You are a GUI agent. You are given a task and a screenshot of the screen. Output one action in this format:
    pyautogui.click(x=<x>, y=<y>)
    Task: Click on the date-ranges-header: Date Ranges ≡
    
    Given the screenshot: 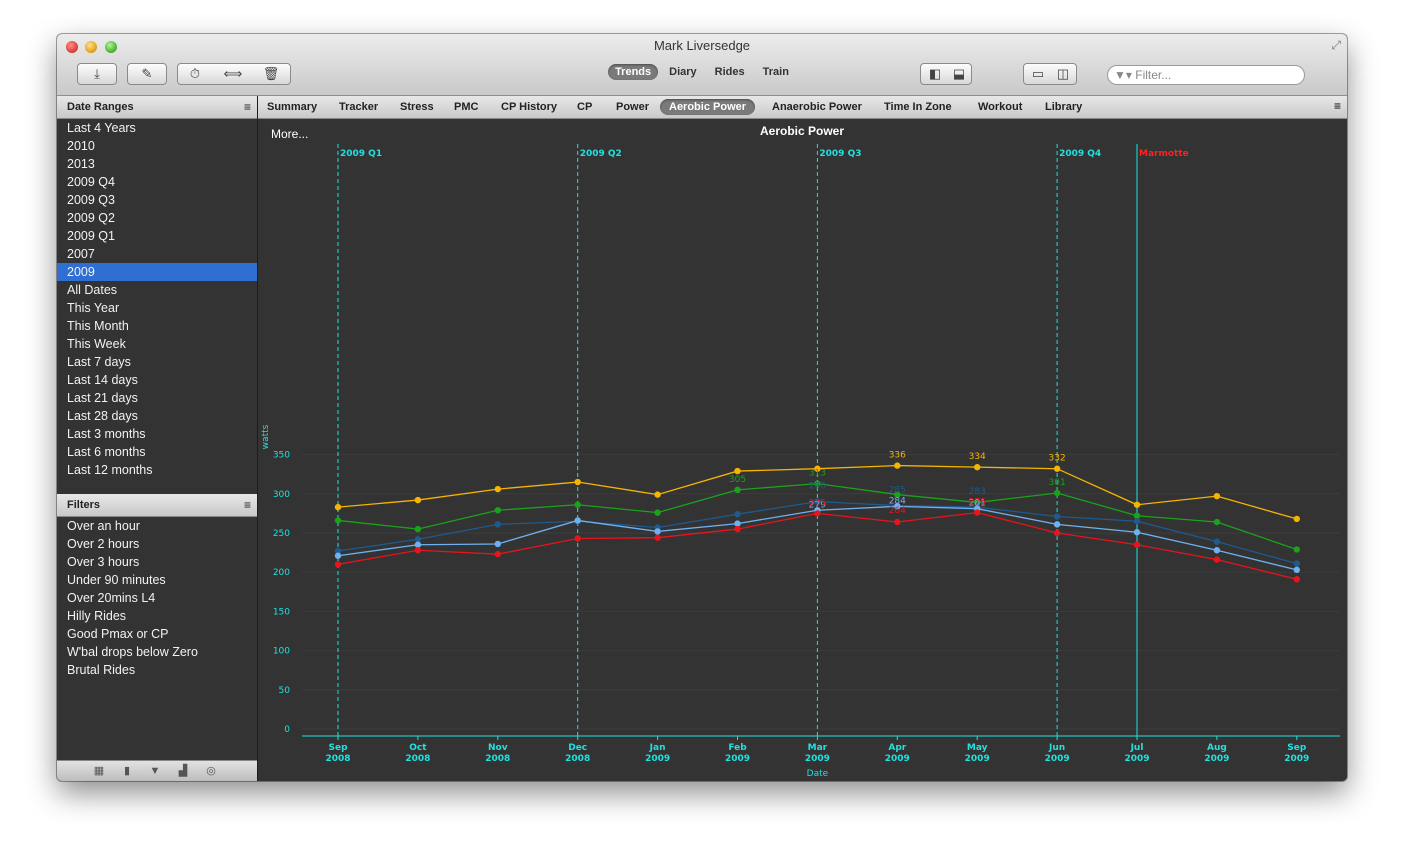 What is the action you would take?
    pyautogui.click(x=157, y=107)
    